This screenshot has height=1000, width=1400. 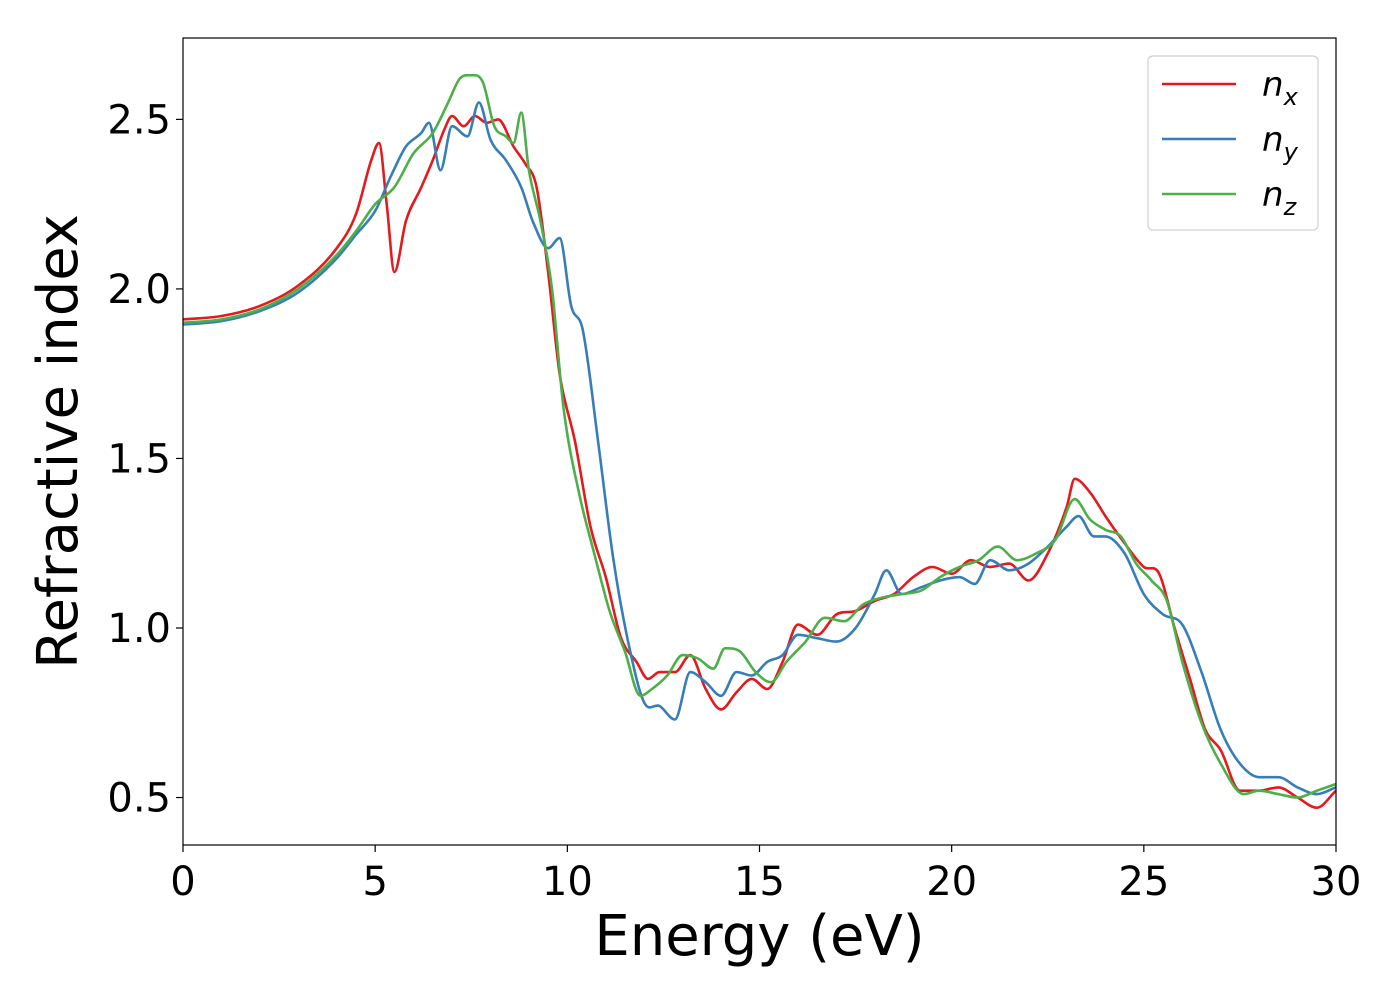 What do you see at coordinates (1233, 143) in the screenshot?
I see `legend-box` at bounding box center [1233, 143].